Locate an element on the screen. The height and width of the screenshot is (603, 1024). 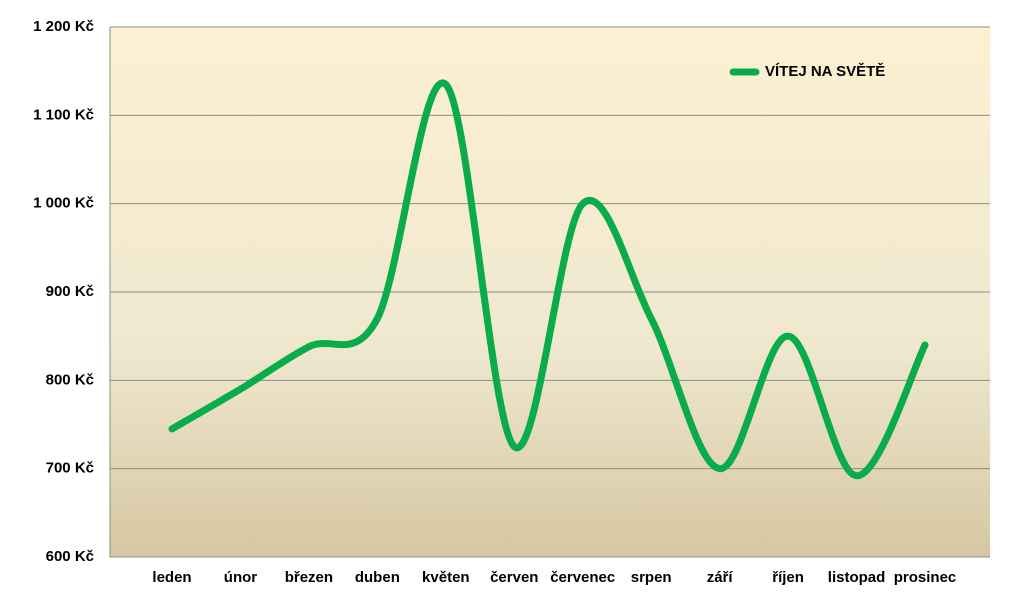
x-tick-label: květen is located at coordinates (446, 577).